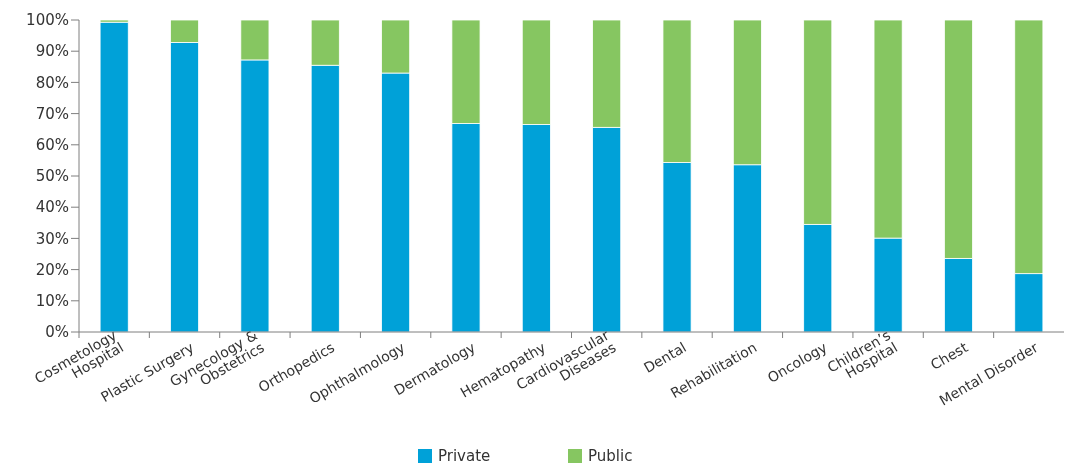 Image resolution: width=1076 pixels, height=465 pixels. What do you see at coordinates (52, 51) in the screenshot?
I see `y-tick-label: 90%` at bounding box center [52, 51].